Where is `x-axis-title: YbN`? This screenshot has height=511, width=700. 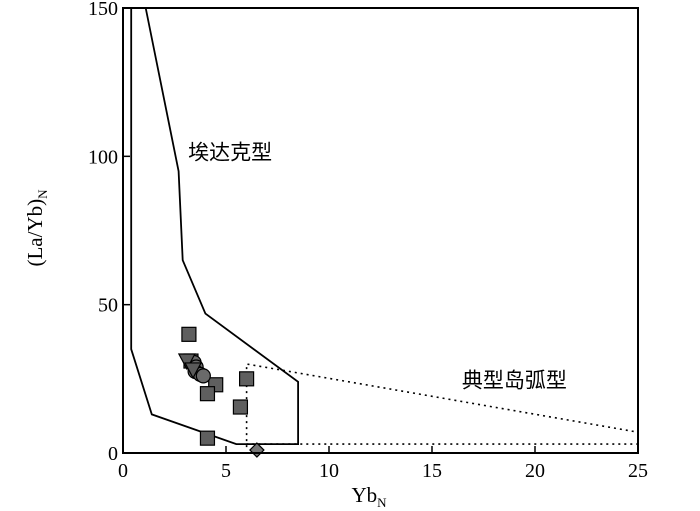
x-axis-title: YbN is located at coordinates (369, 496).